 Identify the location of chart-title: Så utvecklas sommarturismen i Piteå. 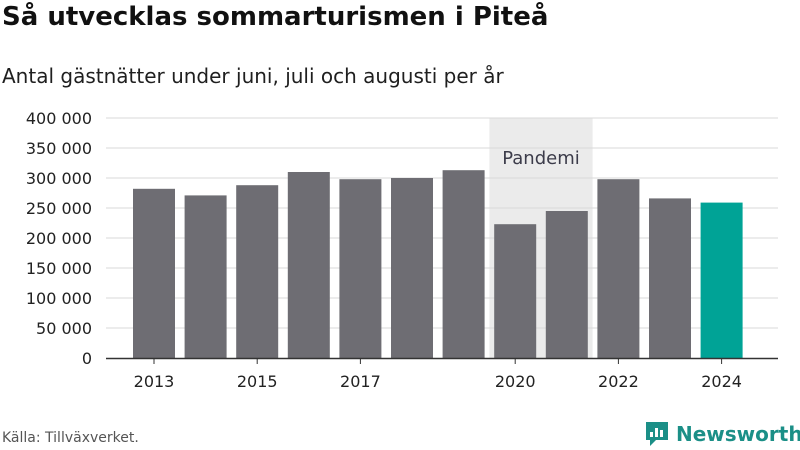
(275, 17).